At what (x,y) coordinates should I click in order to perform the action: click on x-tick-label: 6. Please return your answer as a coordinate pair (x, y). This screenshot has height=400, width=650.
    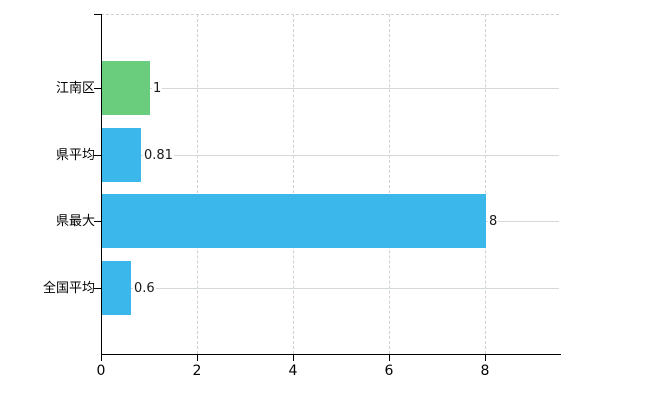
    Looking at the image, I should click on (389, 371).